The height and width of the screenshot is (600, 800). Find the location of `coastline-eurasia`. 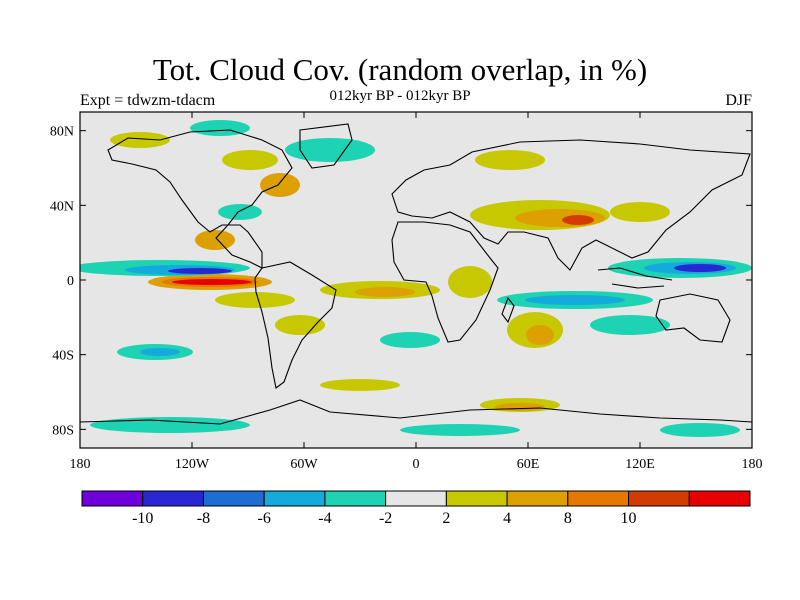

coastline-eurasia is located at coordinates (571, 205).